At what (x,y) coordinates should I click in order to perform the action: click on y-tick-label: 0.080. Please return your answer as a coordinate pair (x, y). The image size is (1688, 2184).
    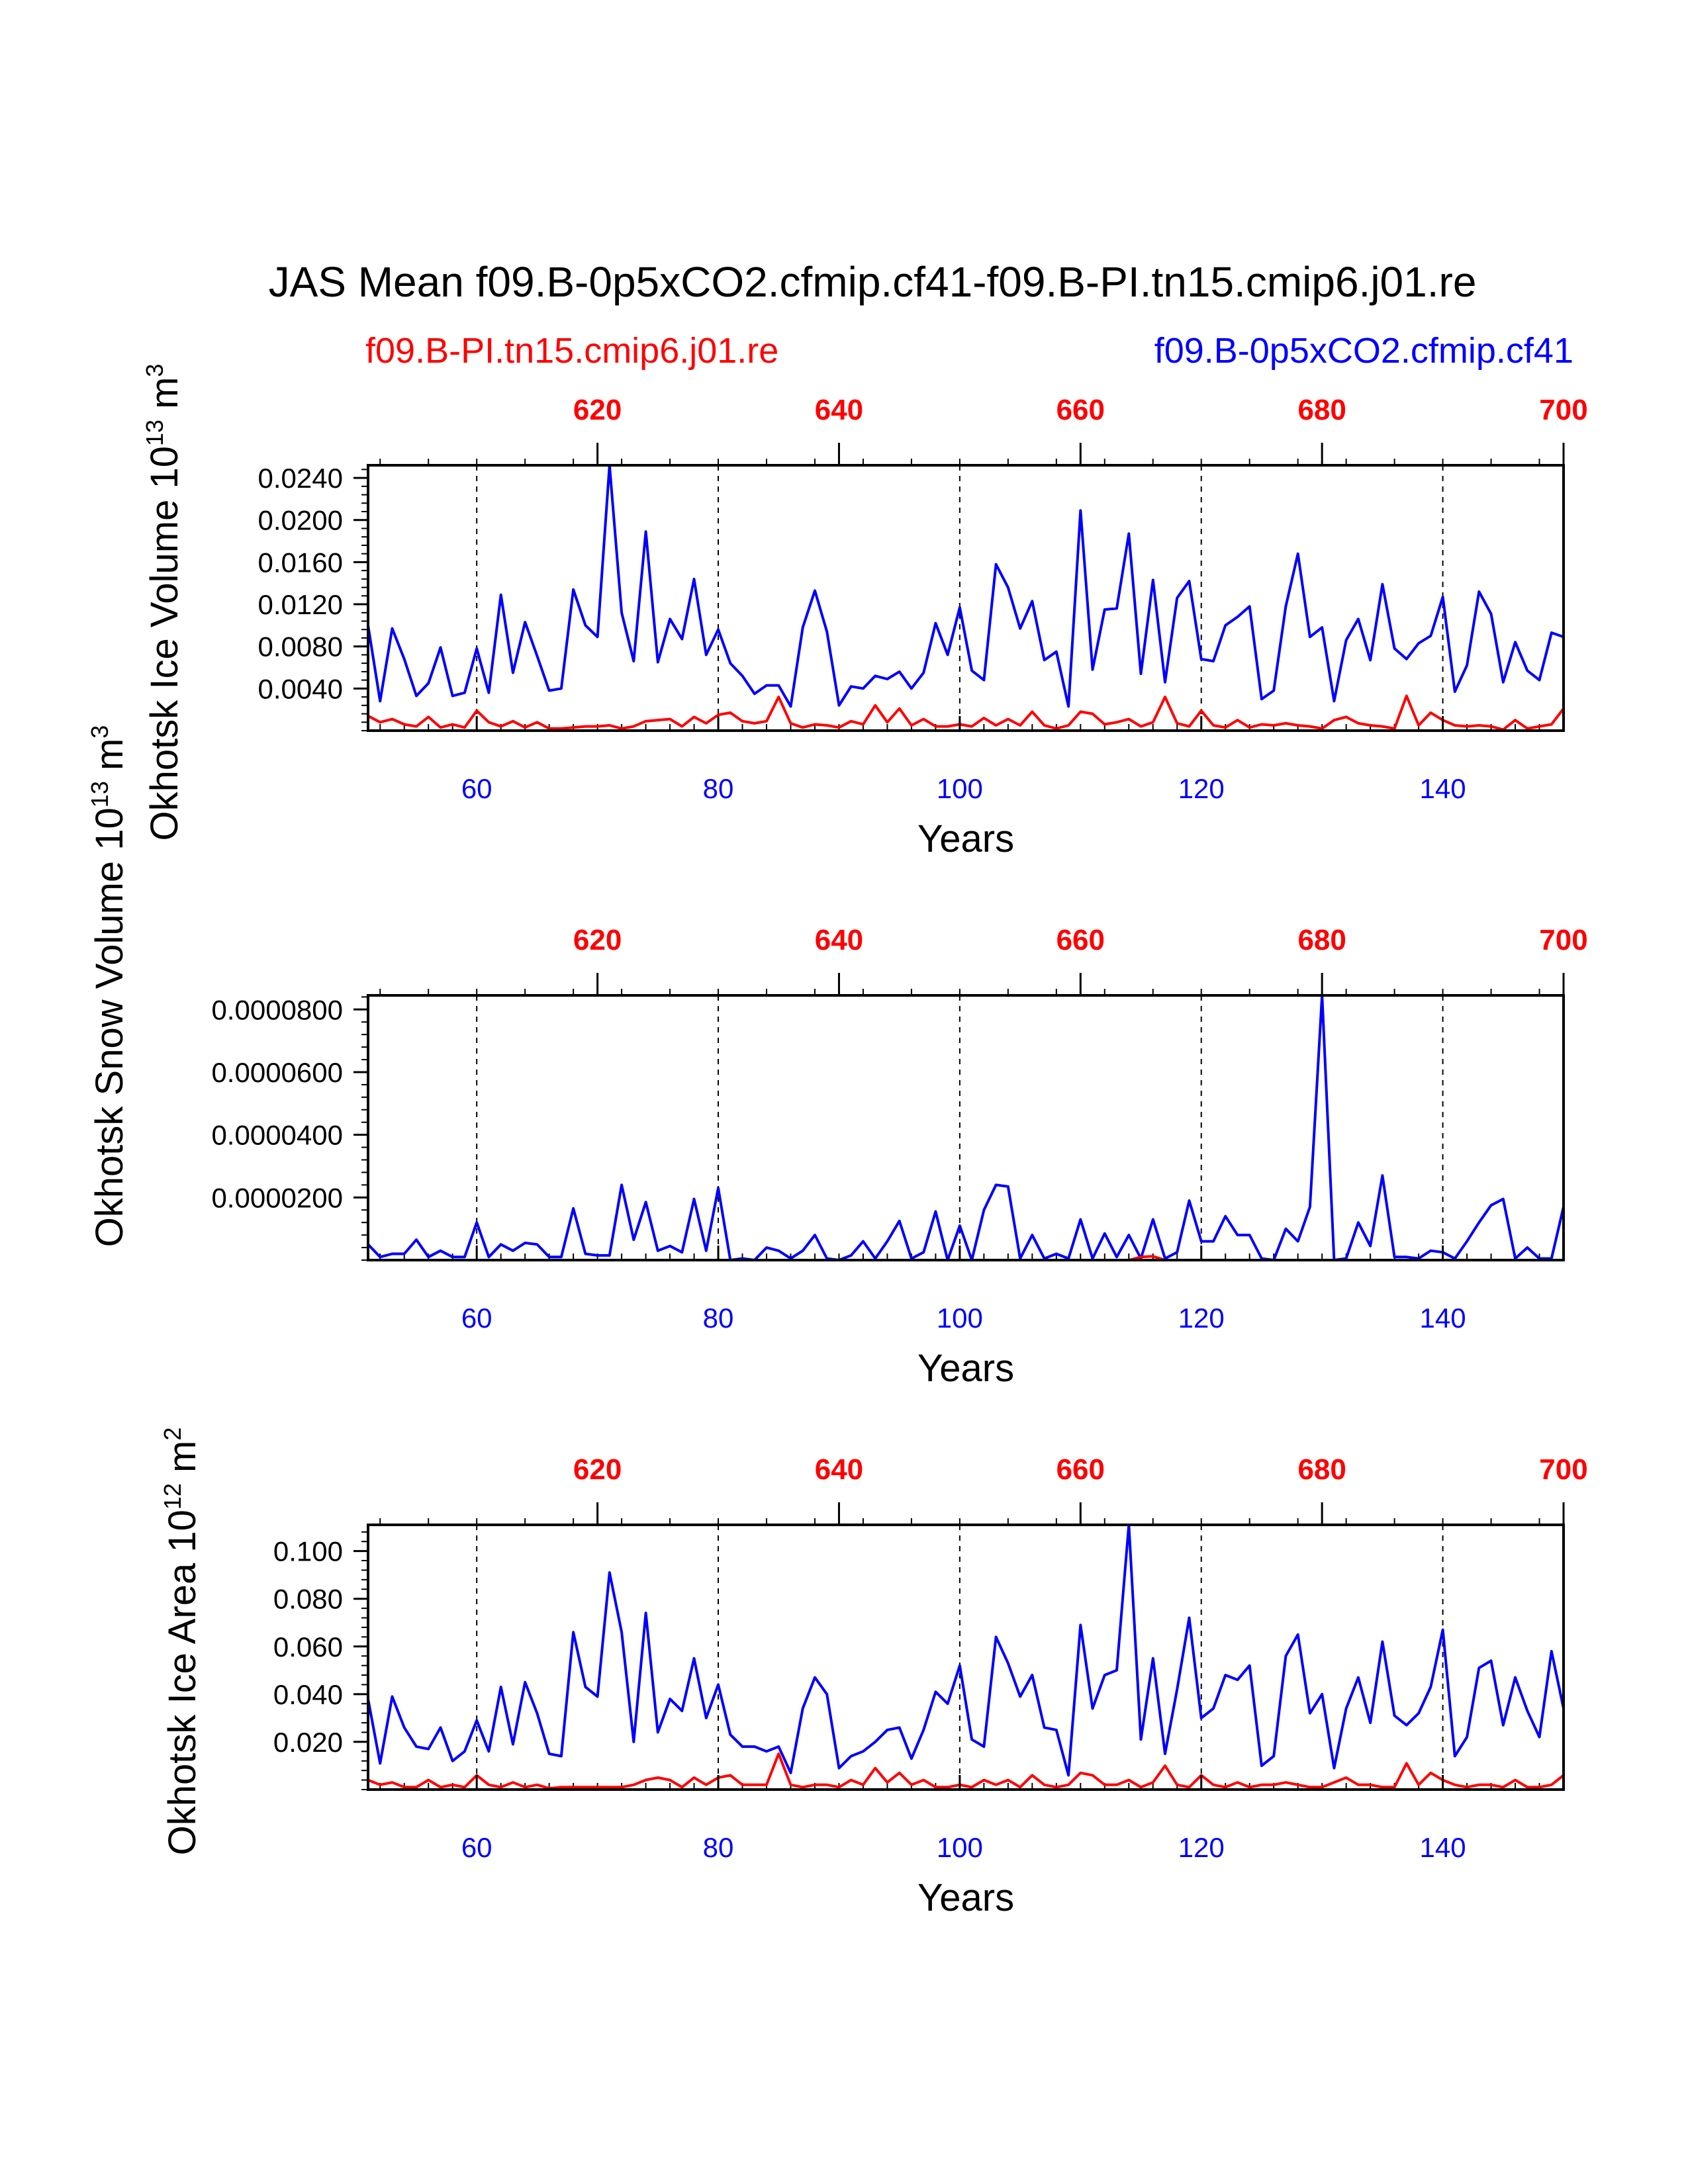
    Looking at the image, I should click on (308, 1599).